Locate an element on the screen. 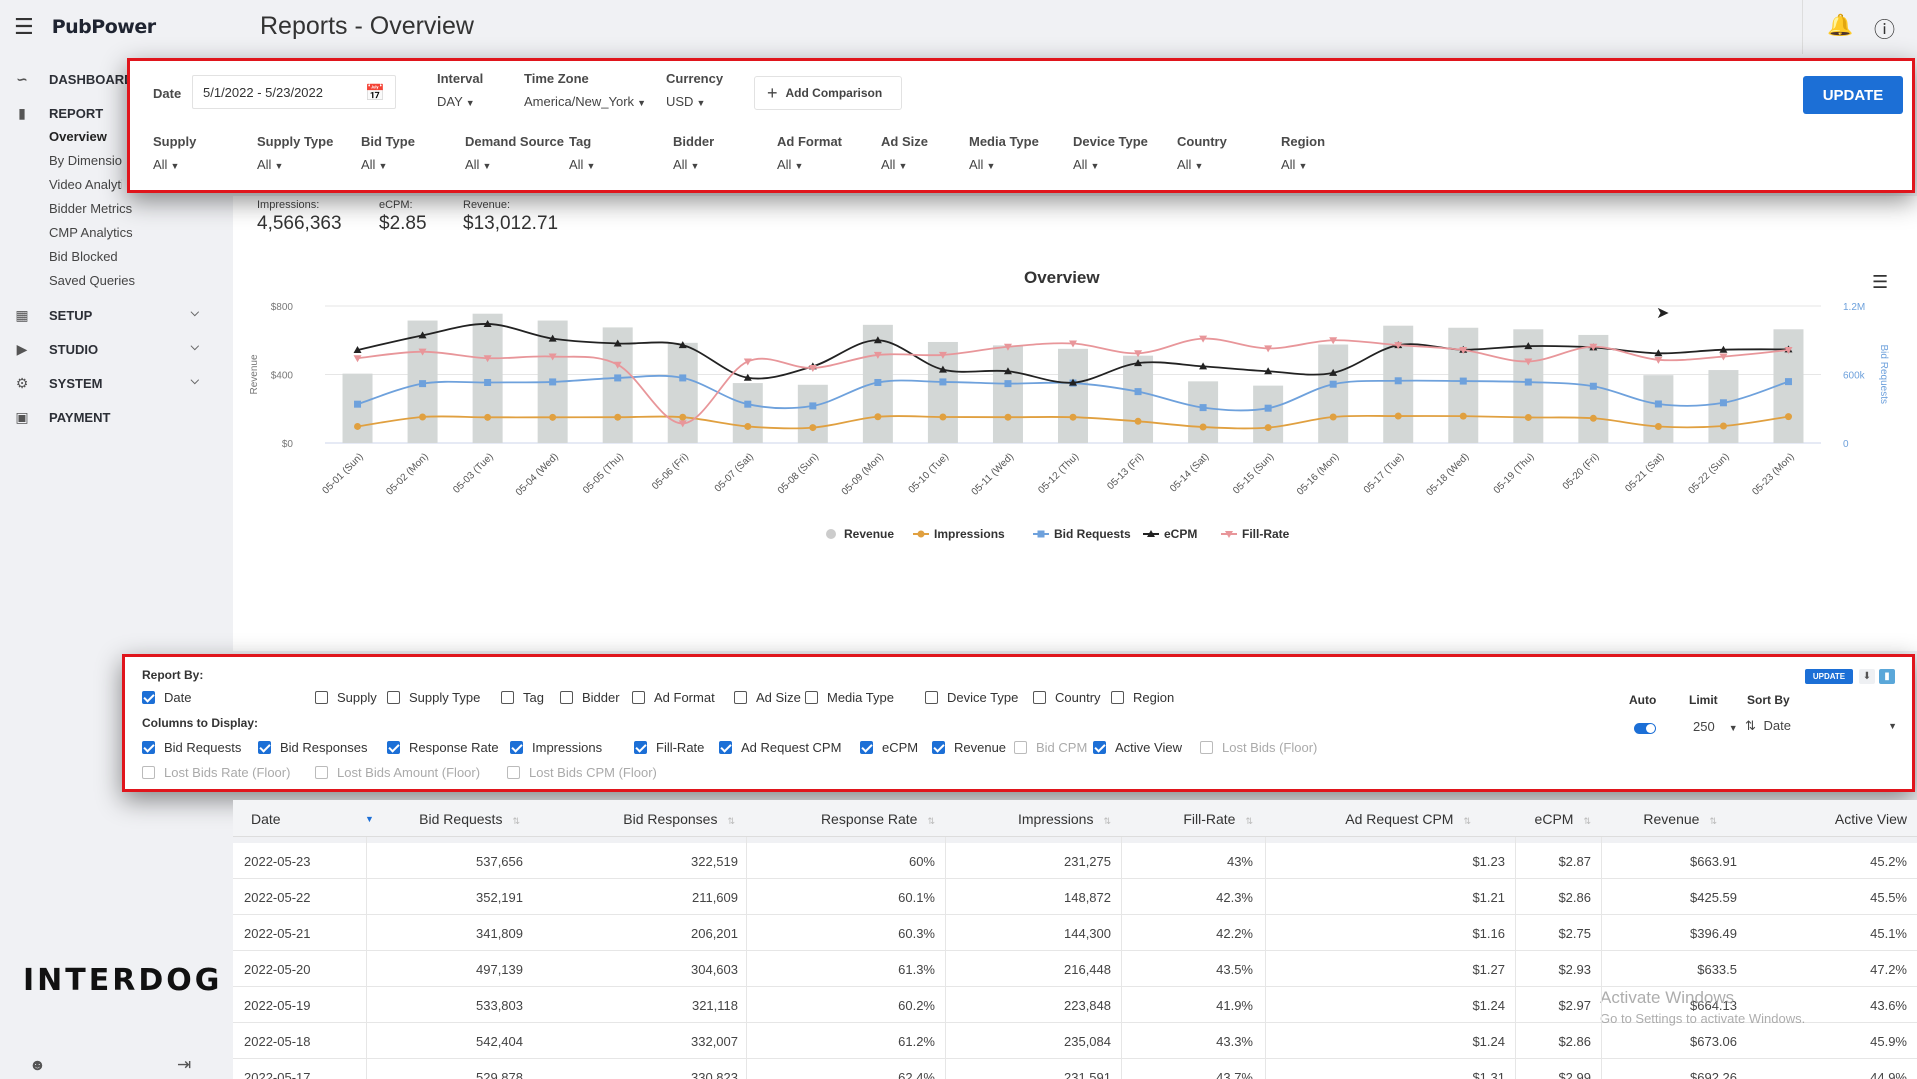 Image resolution: width=1917 pixels, height=1079 pixels. checkbox-box is located at coordinates (640, 747).